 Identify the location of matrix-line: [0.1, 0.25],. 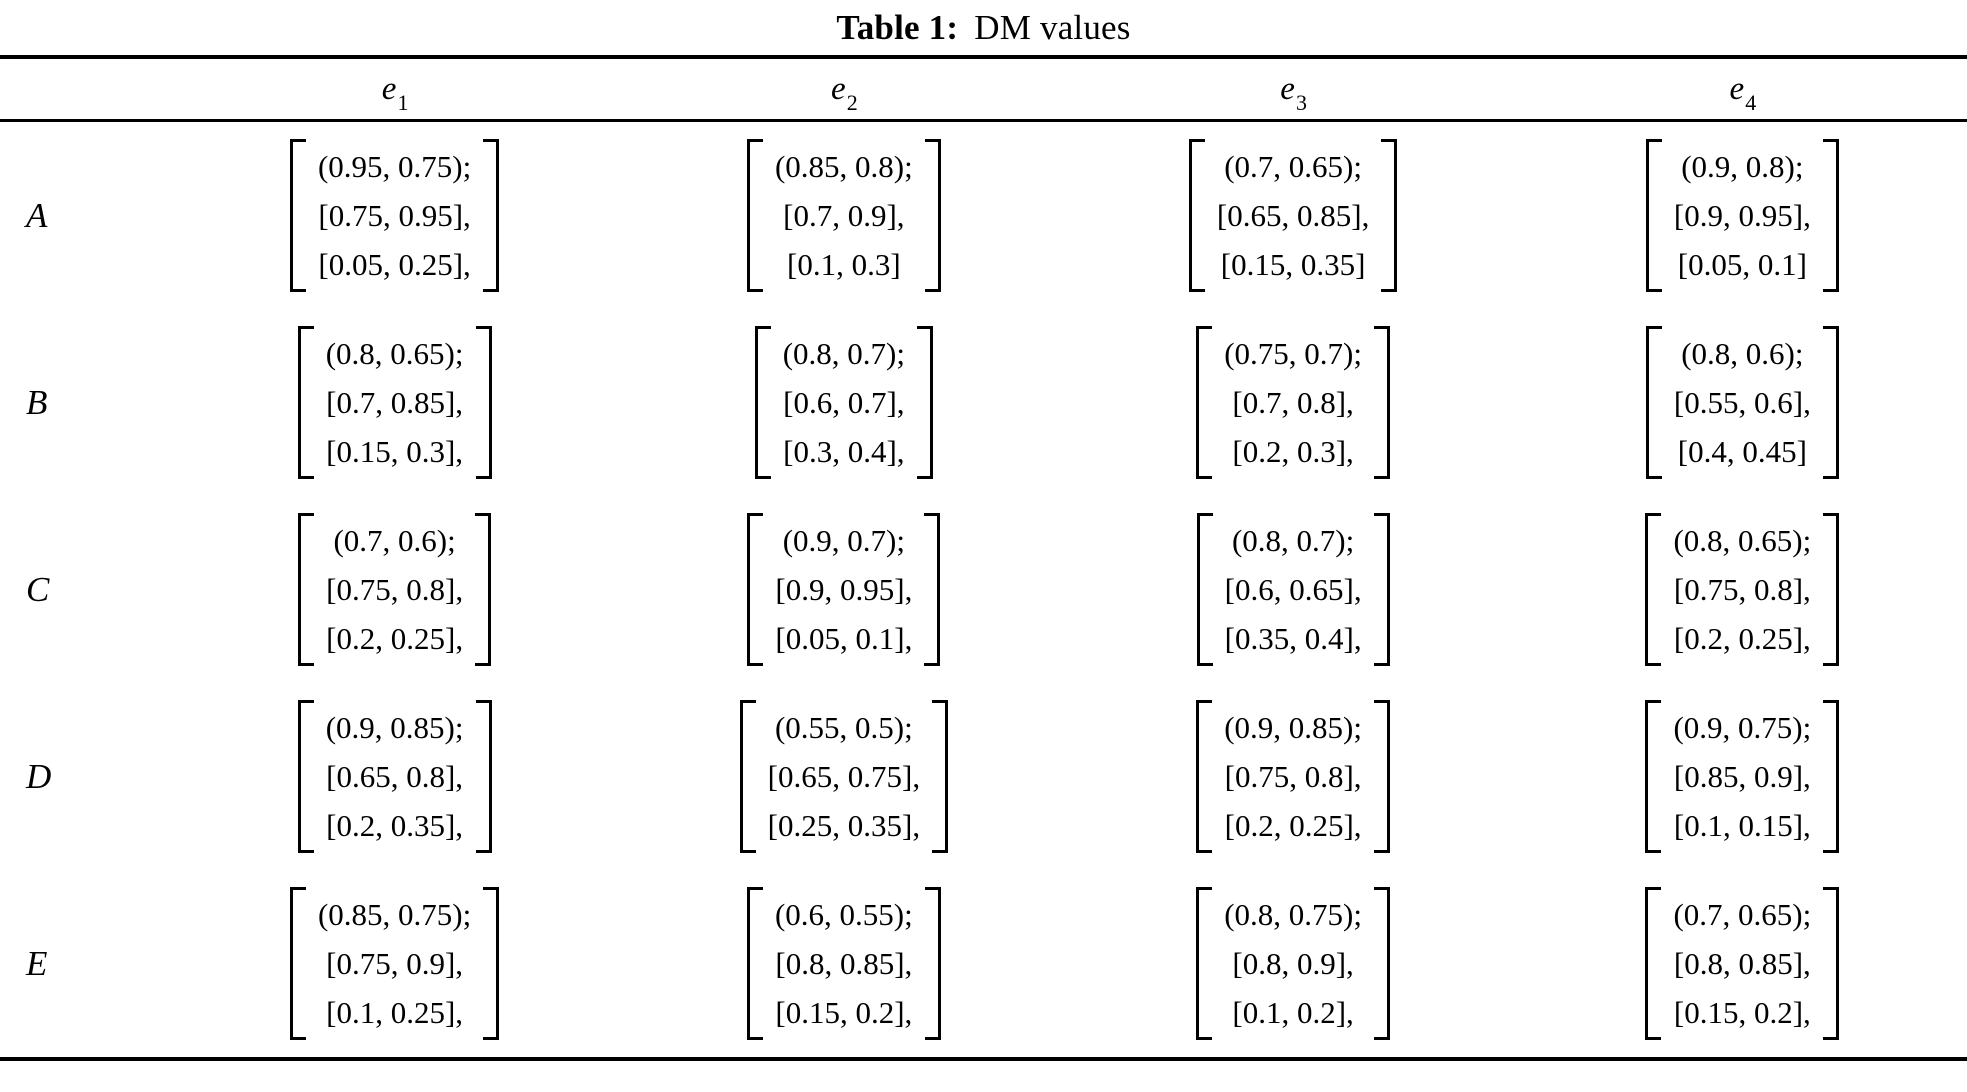
(395, 1012).